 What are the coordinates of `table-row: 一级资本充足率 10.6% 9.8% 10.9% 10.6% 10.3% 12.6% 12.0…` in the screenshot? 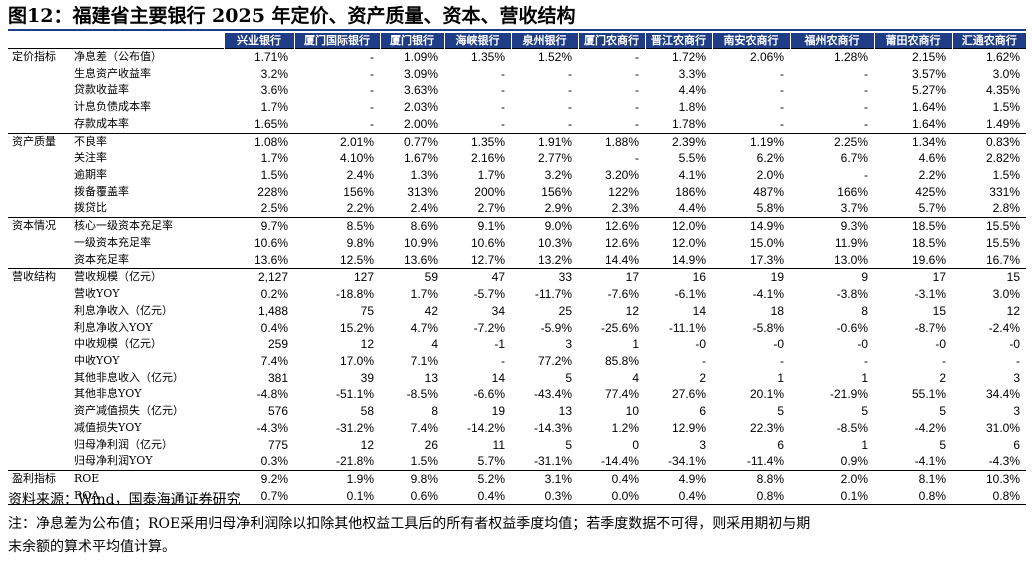 It's located at (517, 243).